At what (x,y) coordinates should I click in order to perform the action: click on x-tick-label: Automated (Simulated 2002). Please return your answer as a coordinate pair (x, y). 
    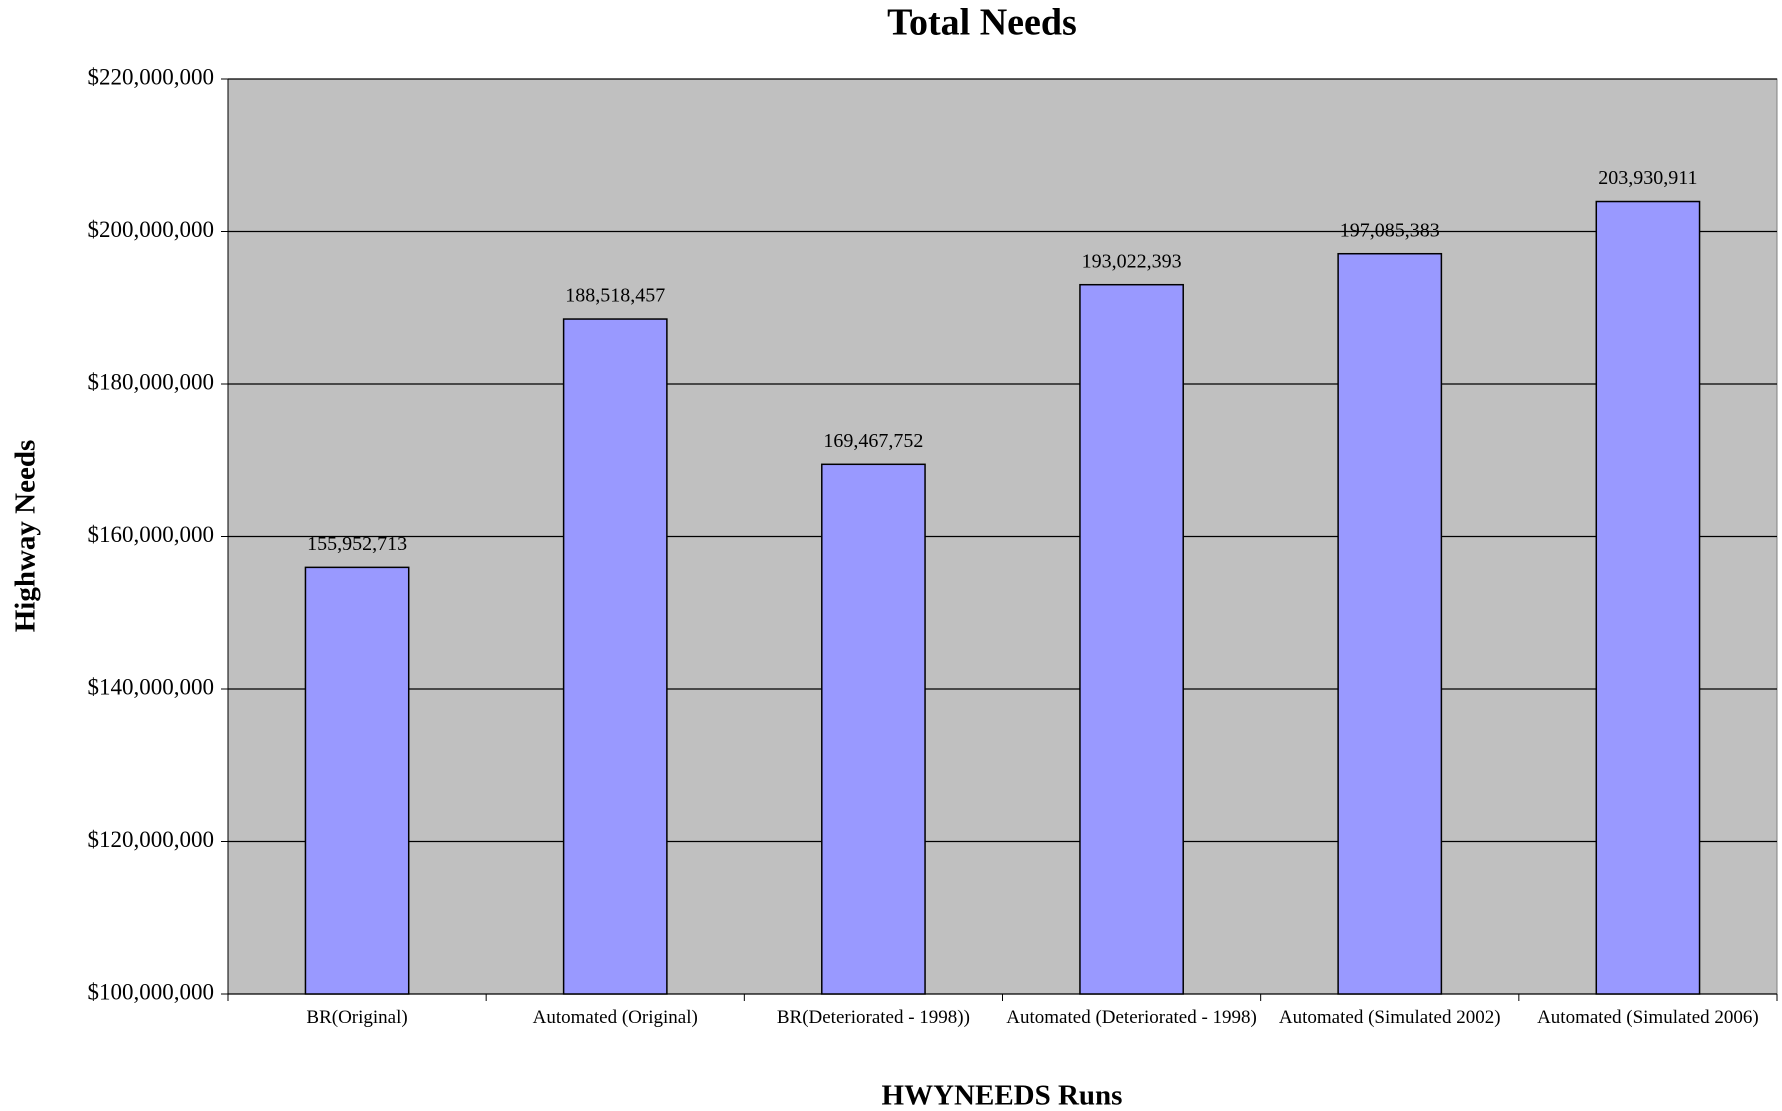
    Looking at the image, I should click on (1389, 1017).